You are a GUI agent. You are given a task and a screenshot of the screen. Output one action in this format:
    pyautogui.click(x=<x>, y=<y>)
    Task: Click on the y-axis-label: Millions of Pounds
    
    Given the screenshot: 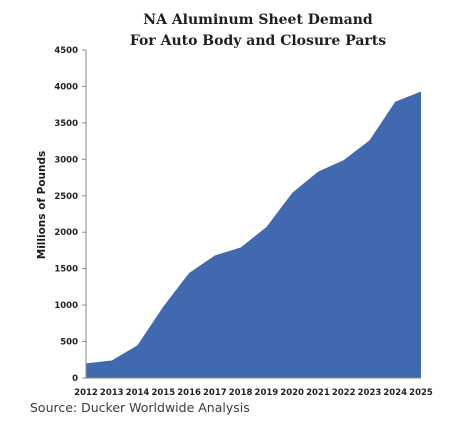 What is the action you would take?
    pyautogui.click(x=42, y=205)
    